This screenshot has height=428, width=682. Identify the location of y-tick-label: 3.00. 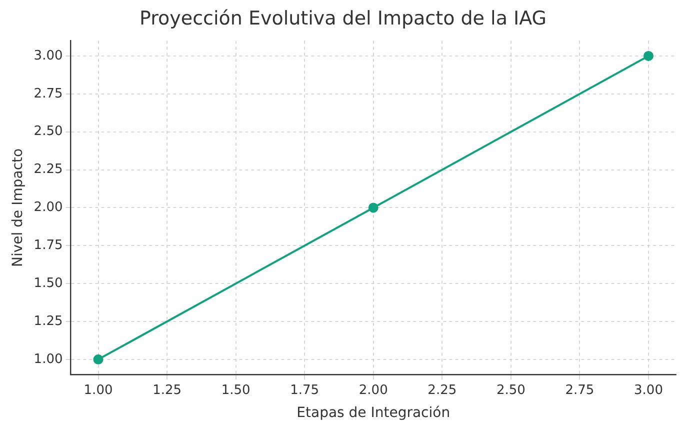
(48, 56).